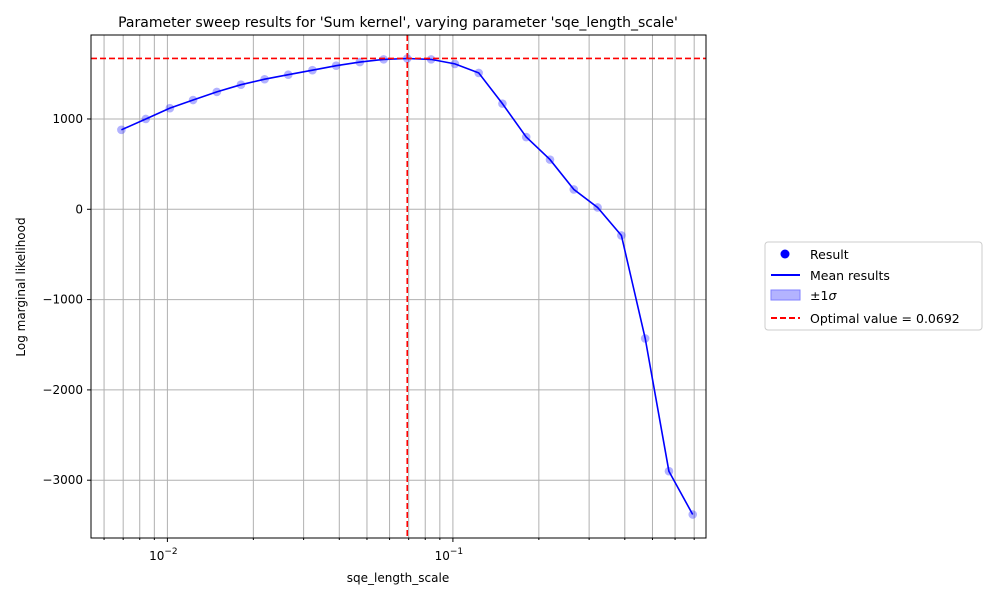  What do you see at coordinates (819, 295) in the screenshot?
I see `legend-band-label-text: ±1` at bounding box center [819, 295].